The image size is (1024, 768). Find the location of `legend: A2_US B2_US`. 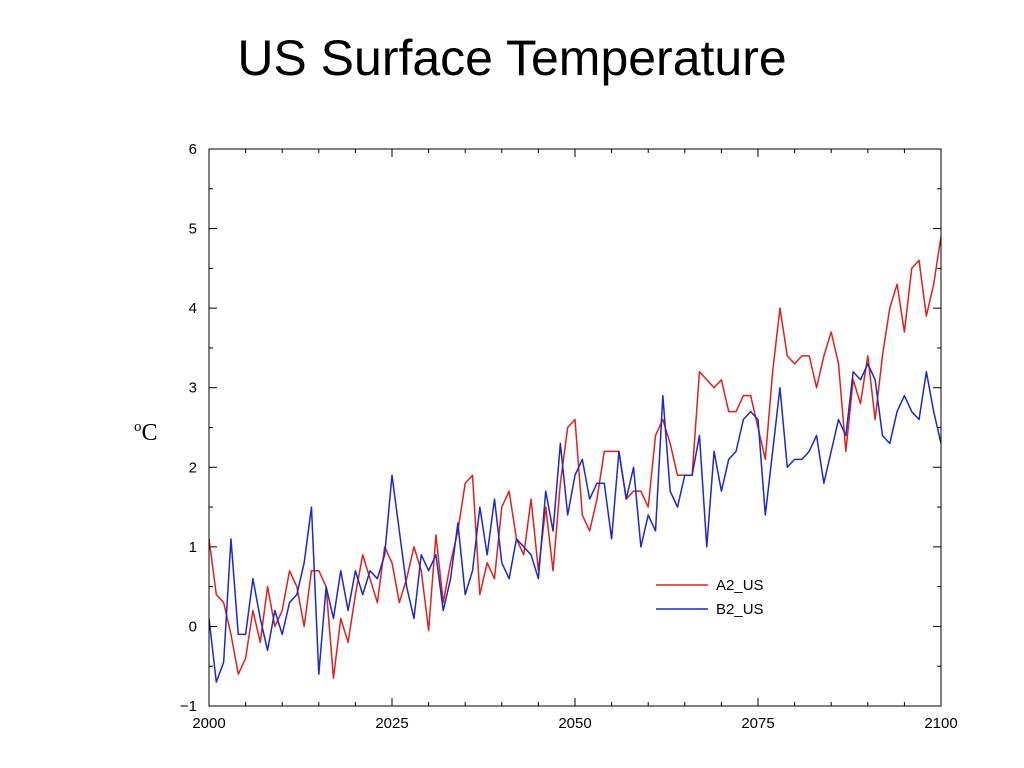

legend: A2_US B2_US is located at coordinates (710, 597).